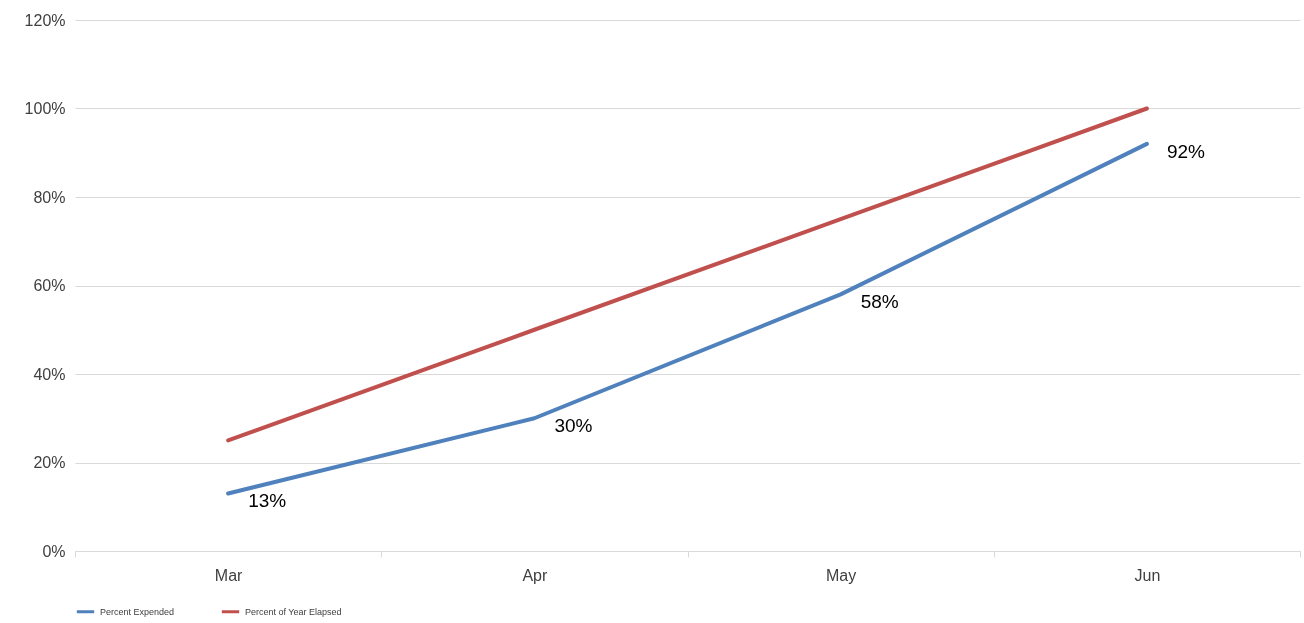 The width and height of the screenshot is (1304, 623). Describe the element at coordinates (1147, 575) in the screenshot. I see `x-tick-label: Jun` at that location.